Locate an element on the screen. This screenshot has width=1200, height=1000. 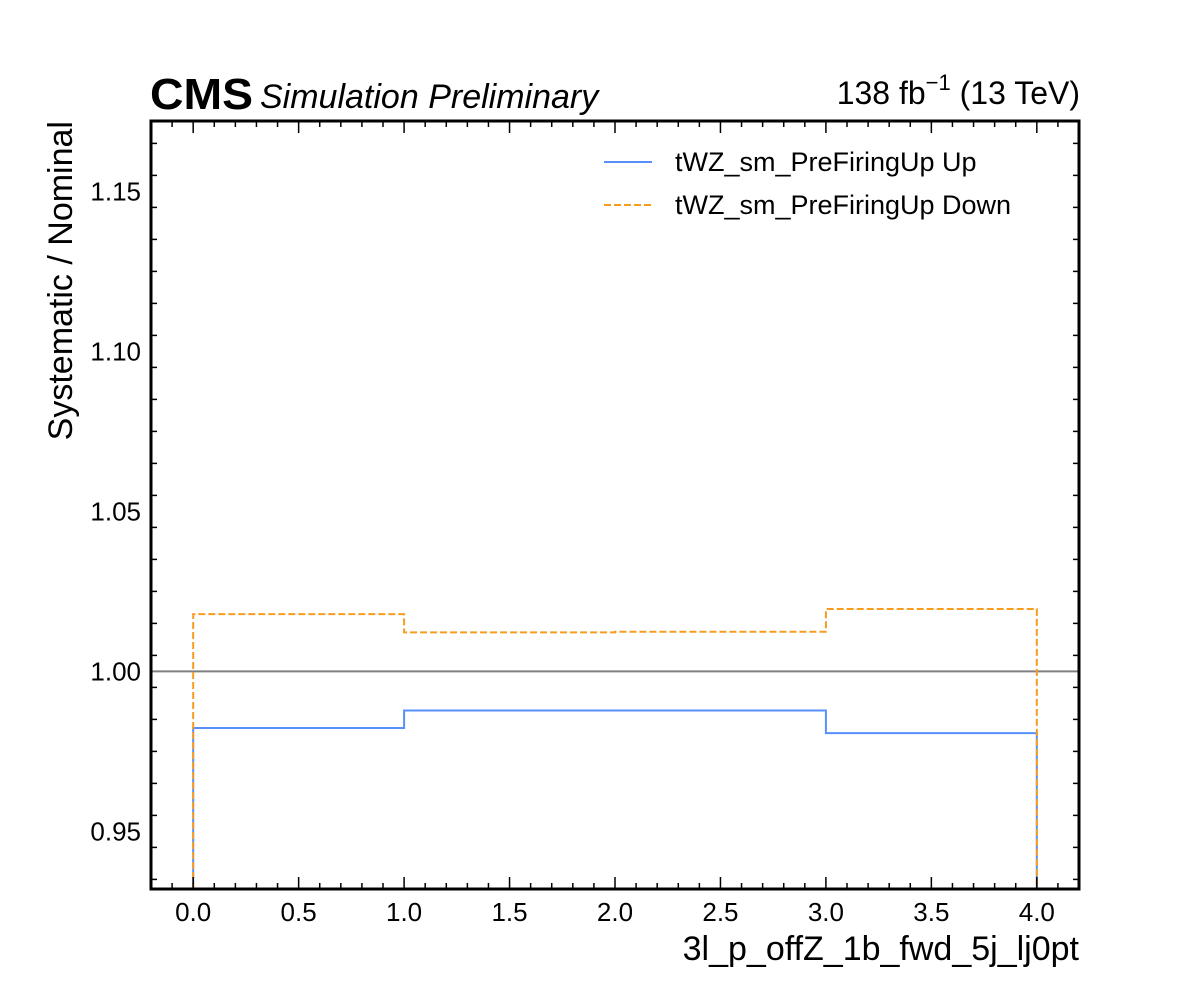
x-tick-labels: 0.0 0.5 1.0 1.5 2.0 2.5 3.0 3.5 4.0 is located at coordinates (615, 912).